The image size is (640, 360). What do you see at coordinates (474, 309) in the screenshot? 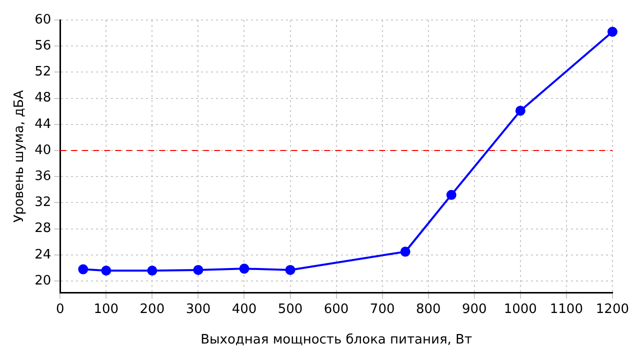
I see `x-tick-label: 900` at bounding box center [474, 309].